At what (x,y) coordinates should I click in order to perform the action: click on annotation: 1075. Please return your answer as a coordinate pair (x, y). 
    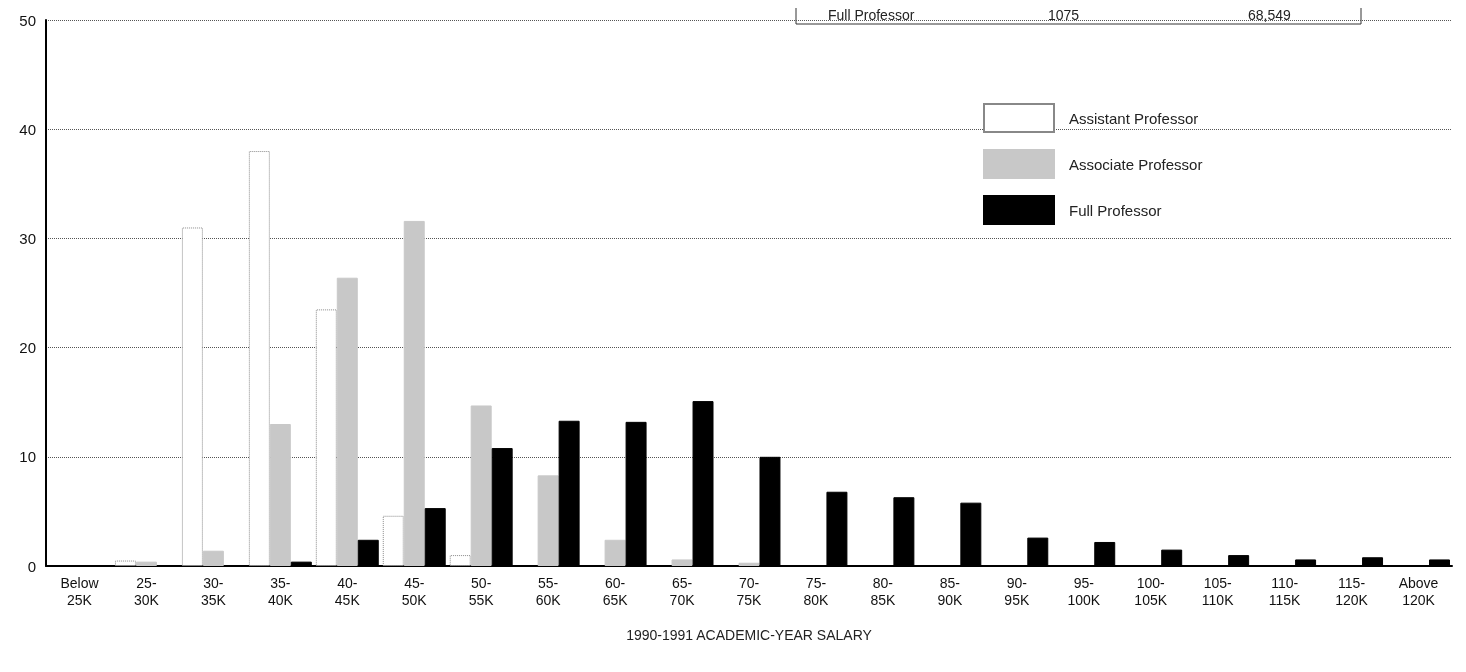
    Looking at the image, I should click on (1064, 15).